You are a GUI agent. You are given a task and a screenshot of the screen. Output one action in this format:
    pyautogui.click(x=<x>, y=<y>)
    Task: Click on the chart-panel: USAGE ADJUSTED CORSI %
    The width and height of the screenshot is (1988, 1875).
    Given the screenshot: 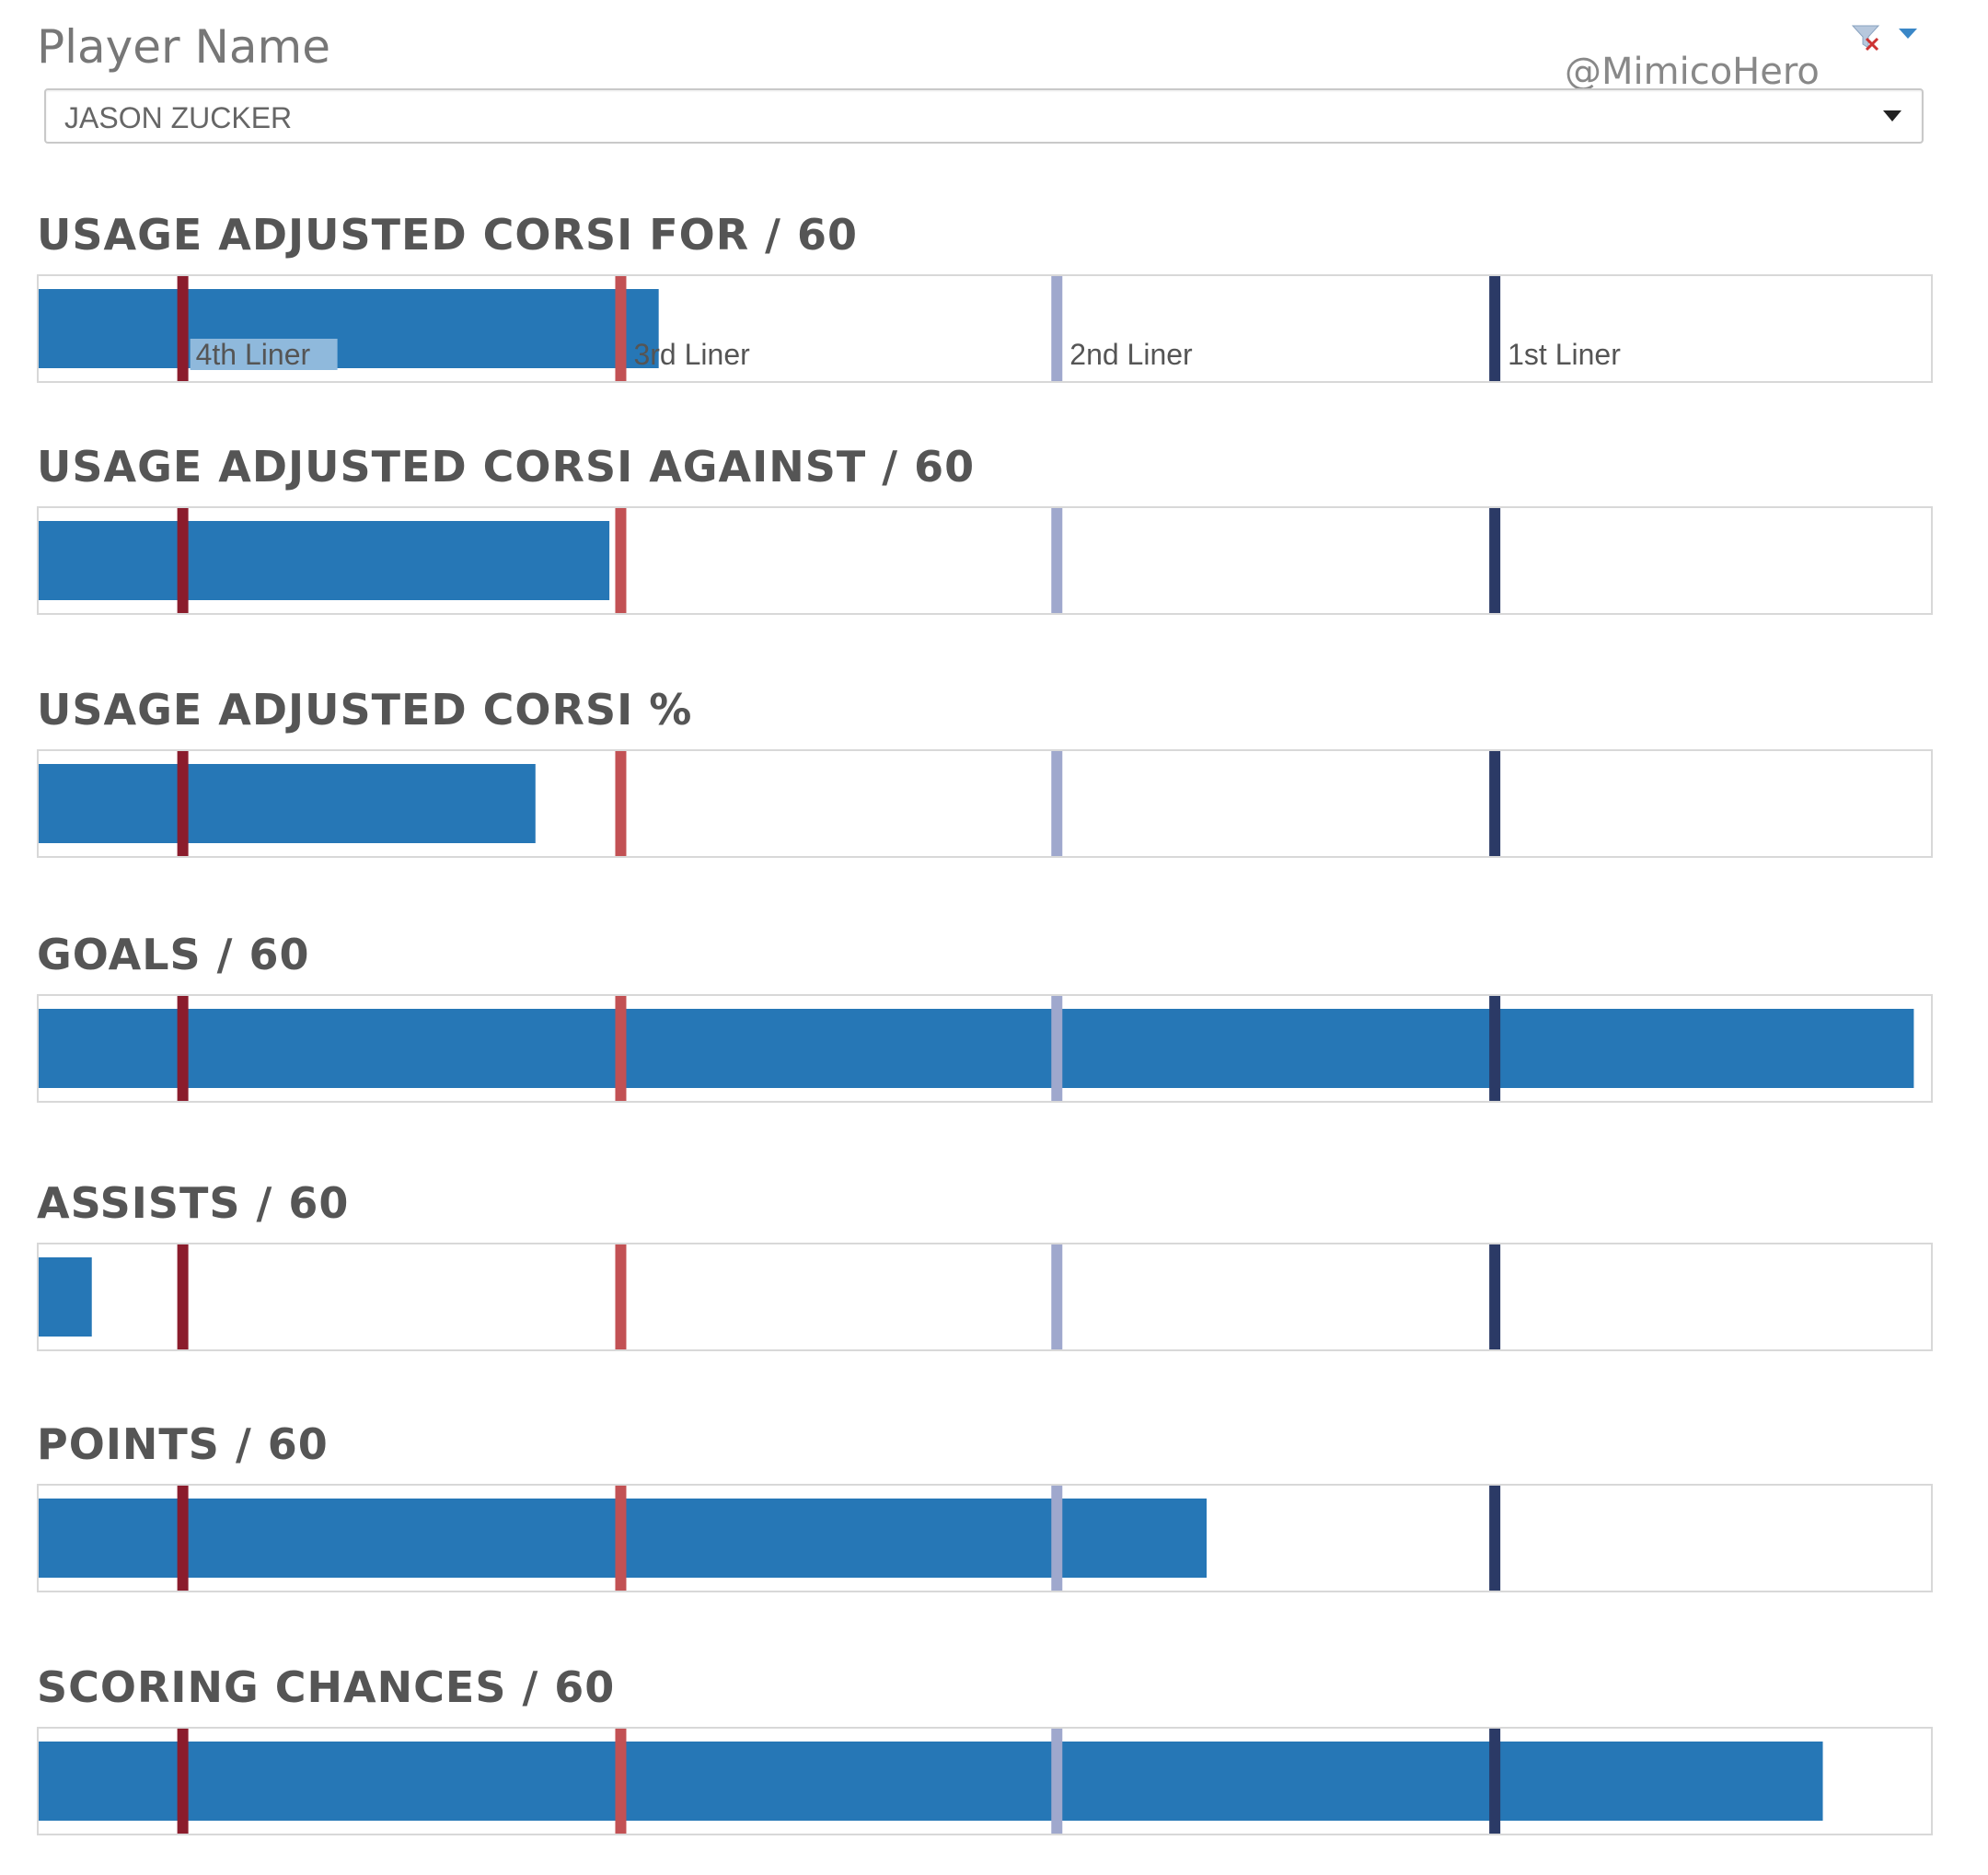 What is the action you would take?
    pyautogui.click(x=985, y=776)
    